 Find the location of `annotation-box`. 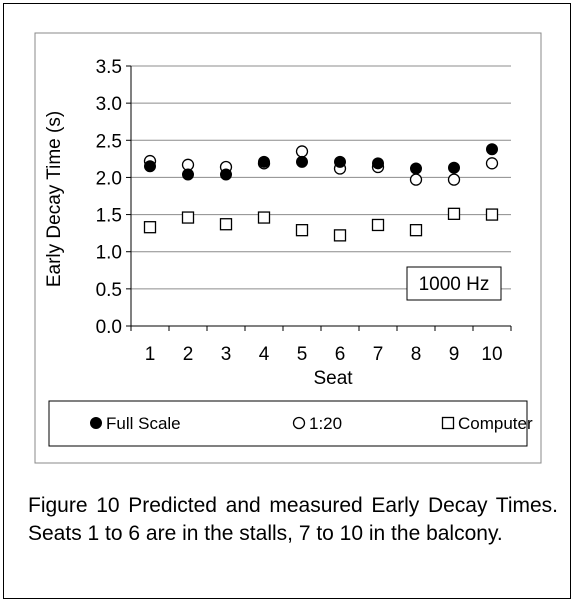

annotation-box is located at coordinates (454, 283).